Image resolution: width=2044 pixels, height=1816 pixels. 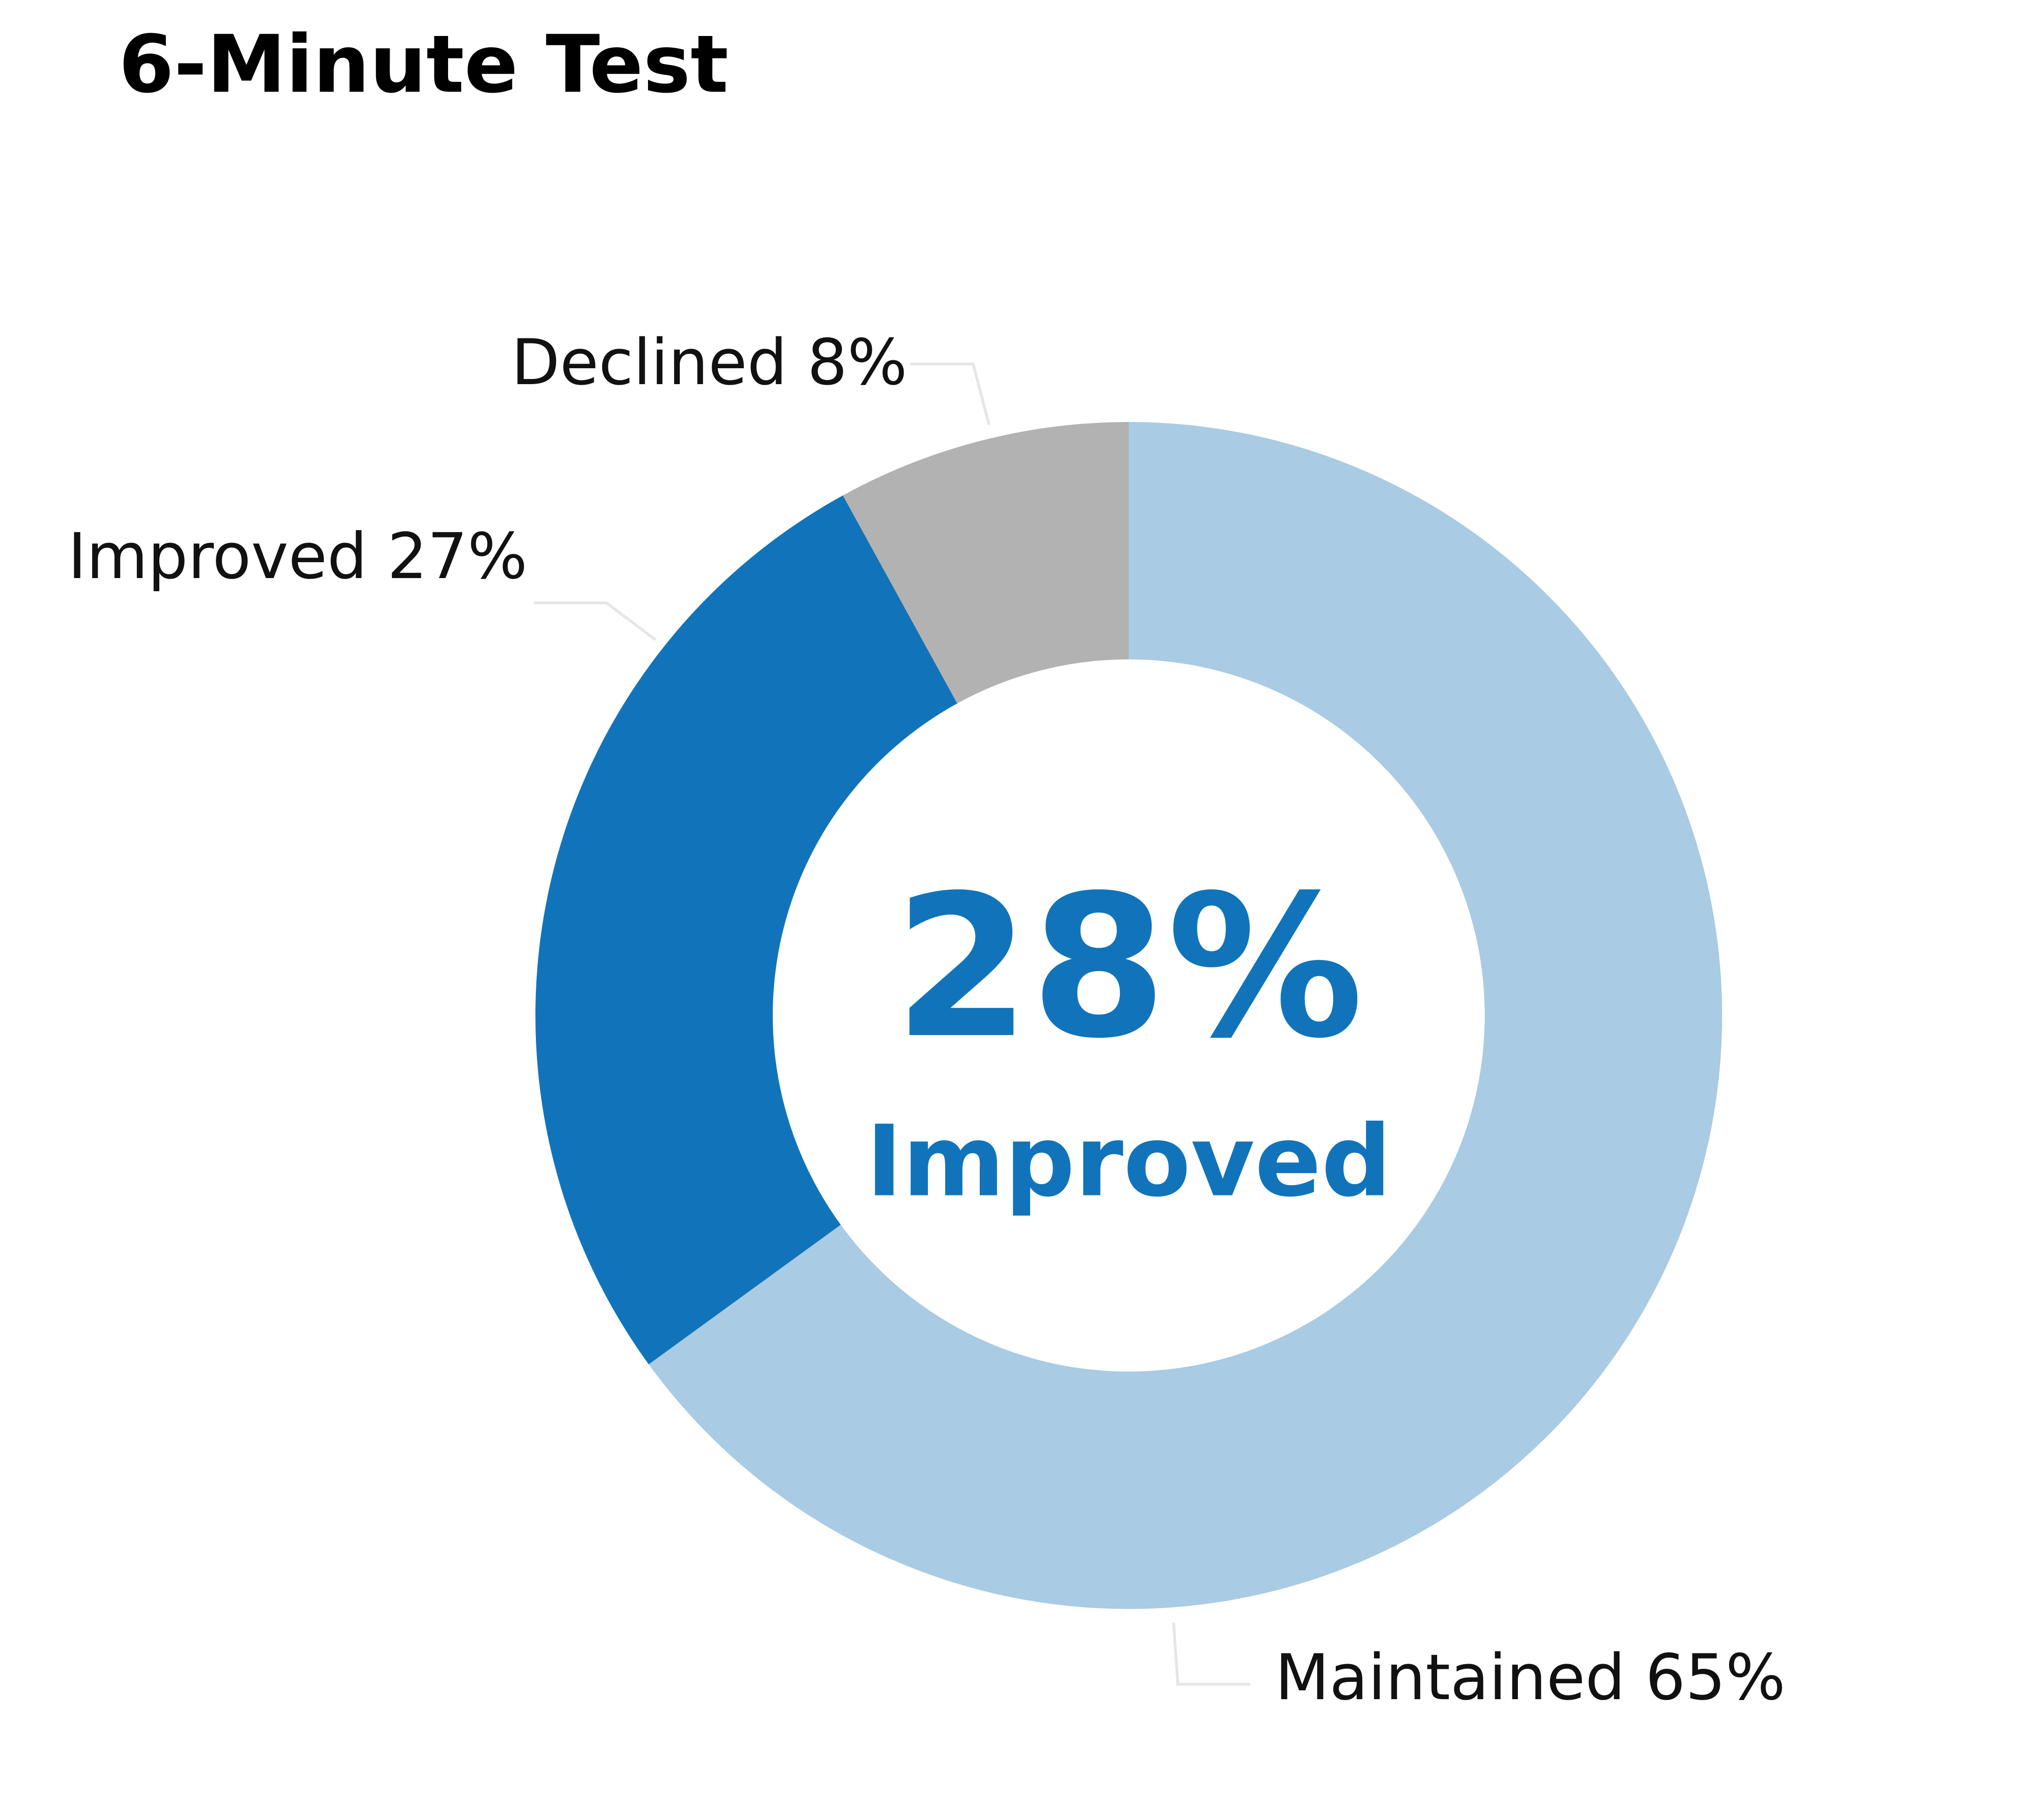 I want to click on label-name: Declined, so click(x=649, y=362).